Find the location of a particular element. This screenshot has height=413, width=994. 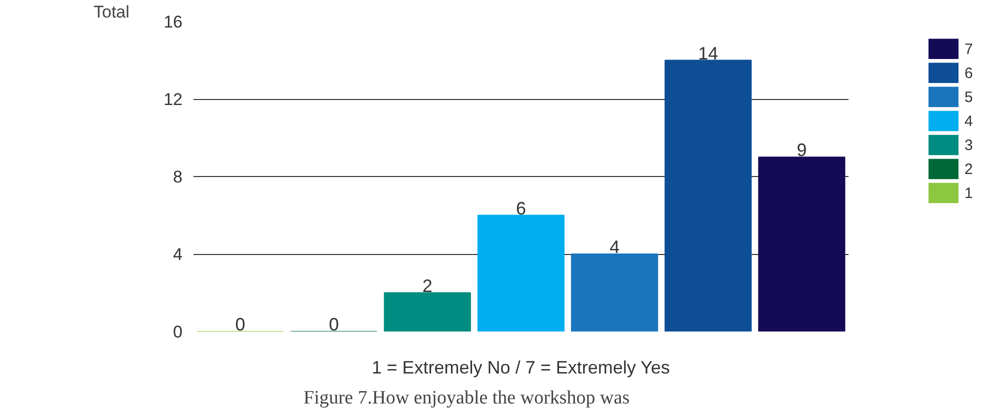

y-tick-label: 8 is located at coordinates (178, 177).